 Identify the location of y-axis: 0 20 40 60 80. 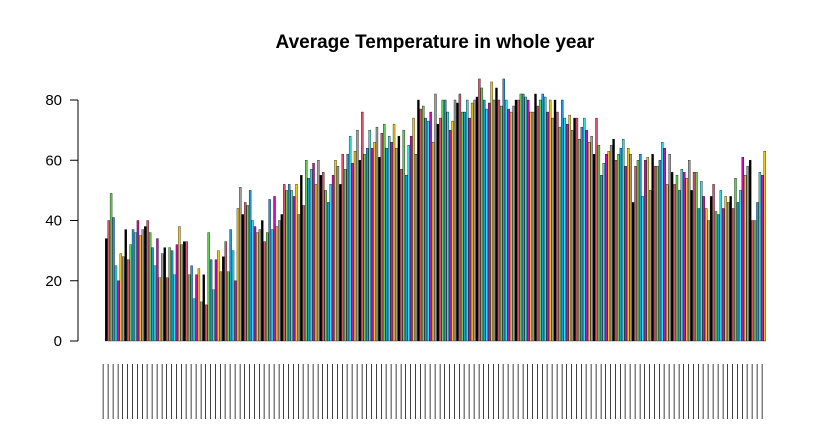
(62, 221).